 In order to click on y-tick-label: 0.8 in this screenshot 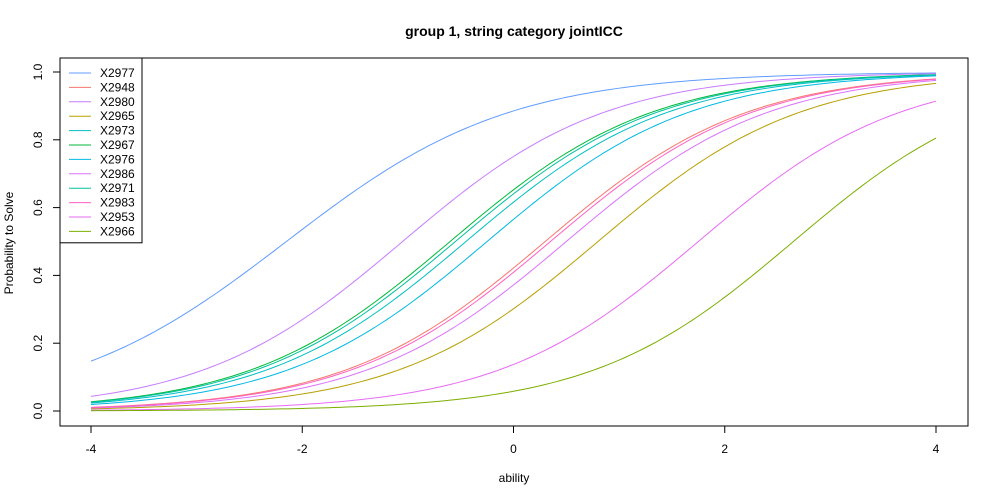, I will do `click(38, 139)`.